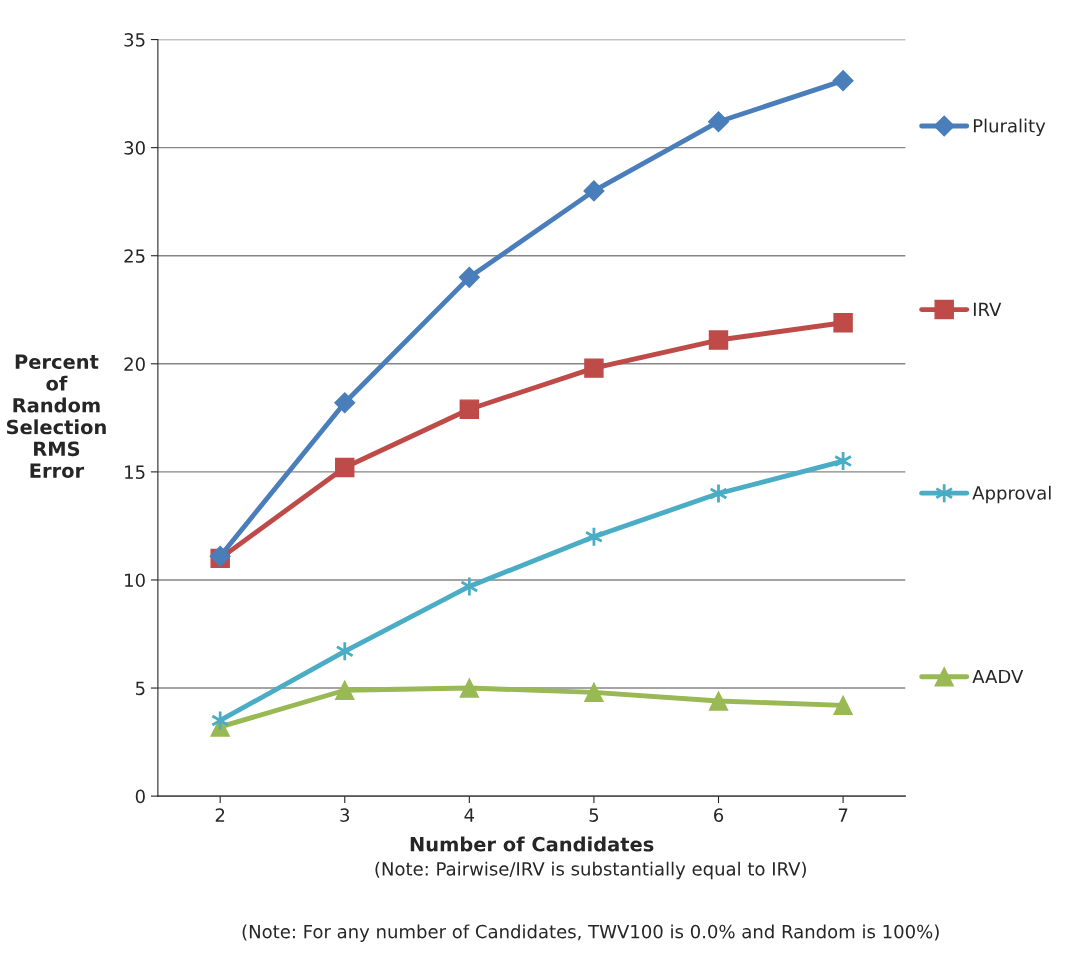 This screenshot has width=1074, height=965. Describe the element at coordinates (1011, 494) in the screenshot. I see `legend-label: Approval` at that location.